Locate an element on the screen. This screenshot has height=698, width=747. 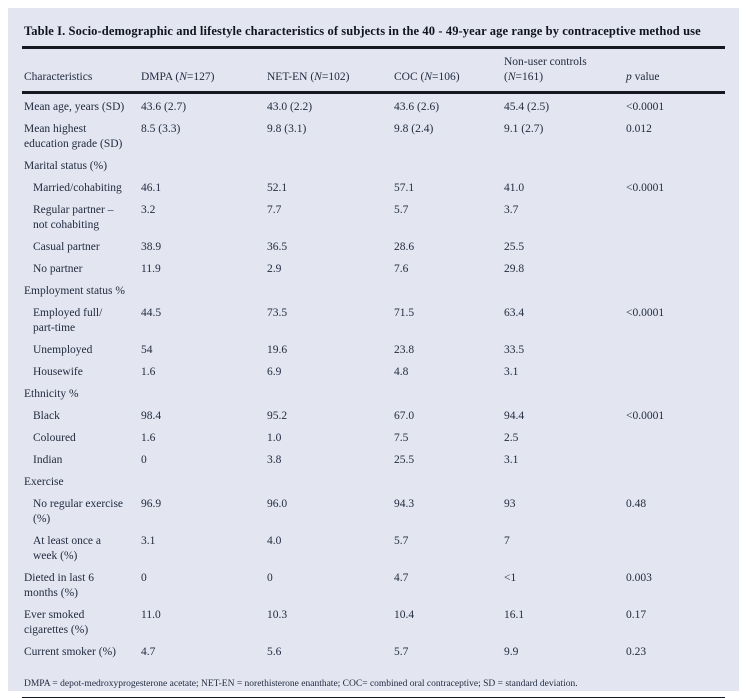
cell-value: 54 is located at coordinates (147, 350).